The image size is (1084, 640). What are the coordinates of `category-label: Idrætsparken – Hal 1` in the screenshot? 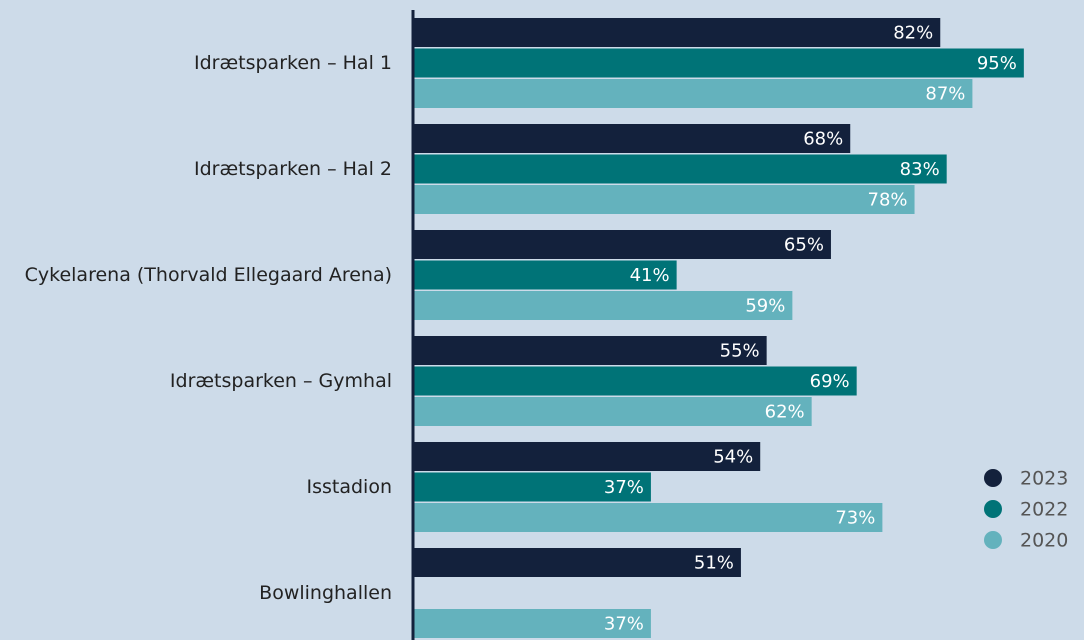 It's located at (196, 63).